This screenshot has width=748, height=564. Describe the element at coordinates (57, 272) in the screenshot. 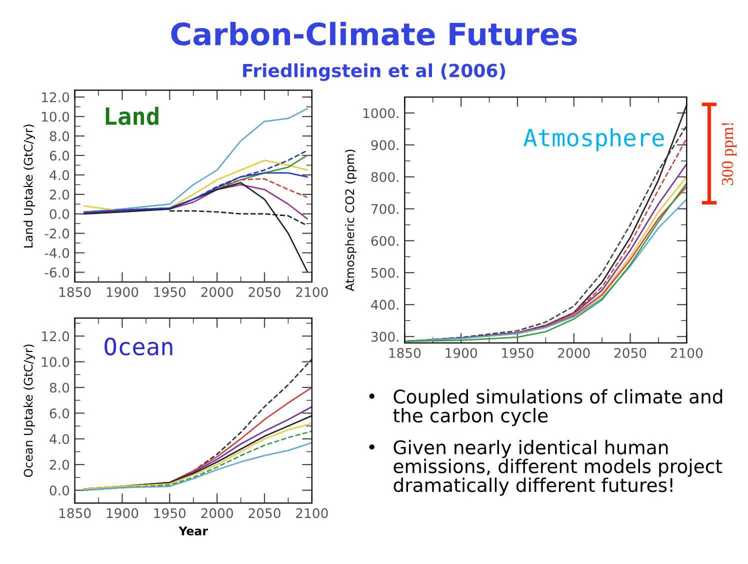

I see `y-tick-label: -6.0` at that location.